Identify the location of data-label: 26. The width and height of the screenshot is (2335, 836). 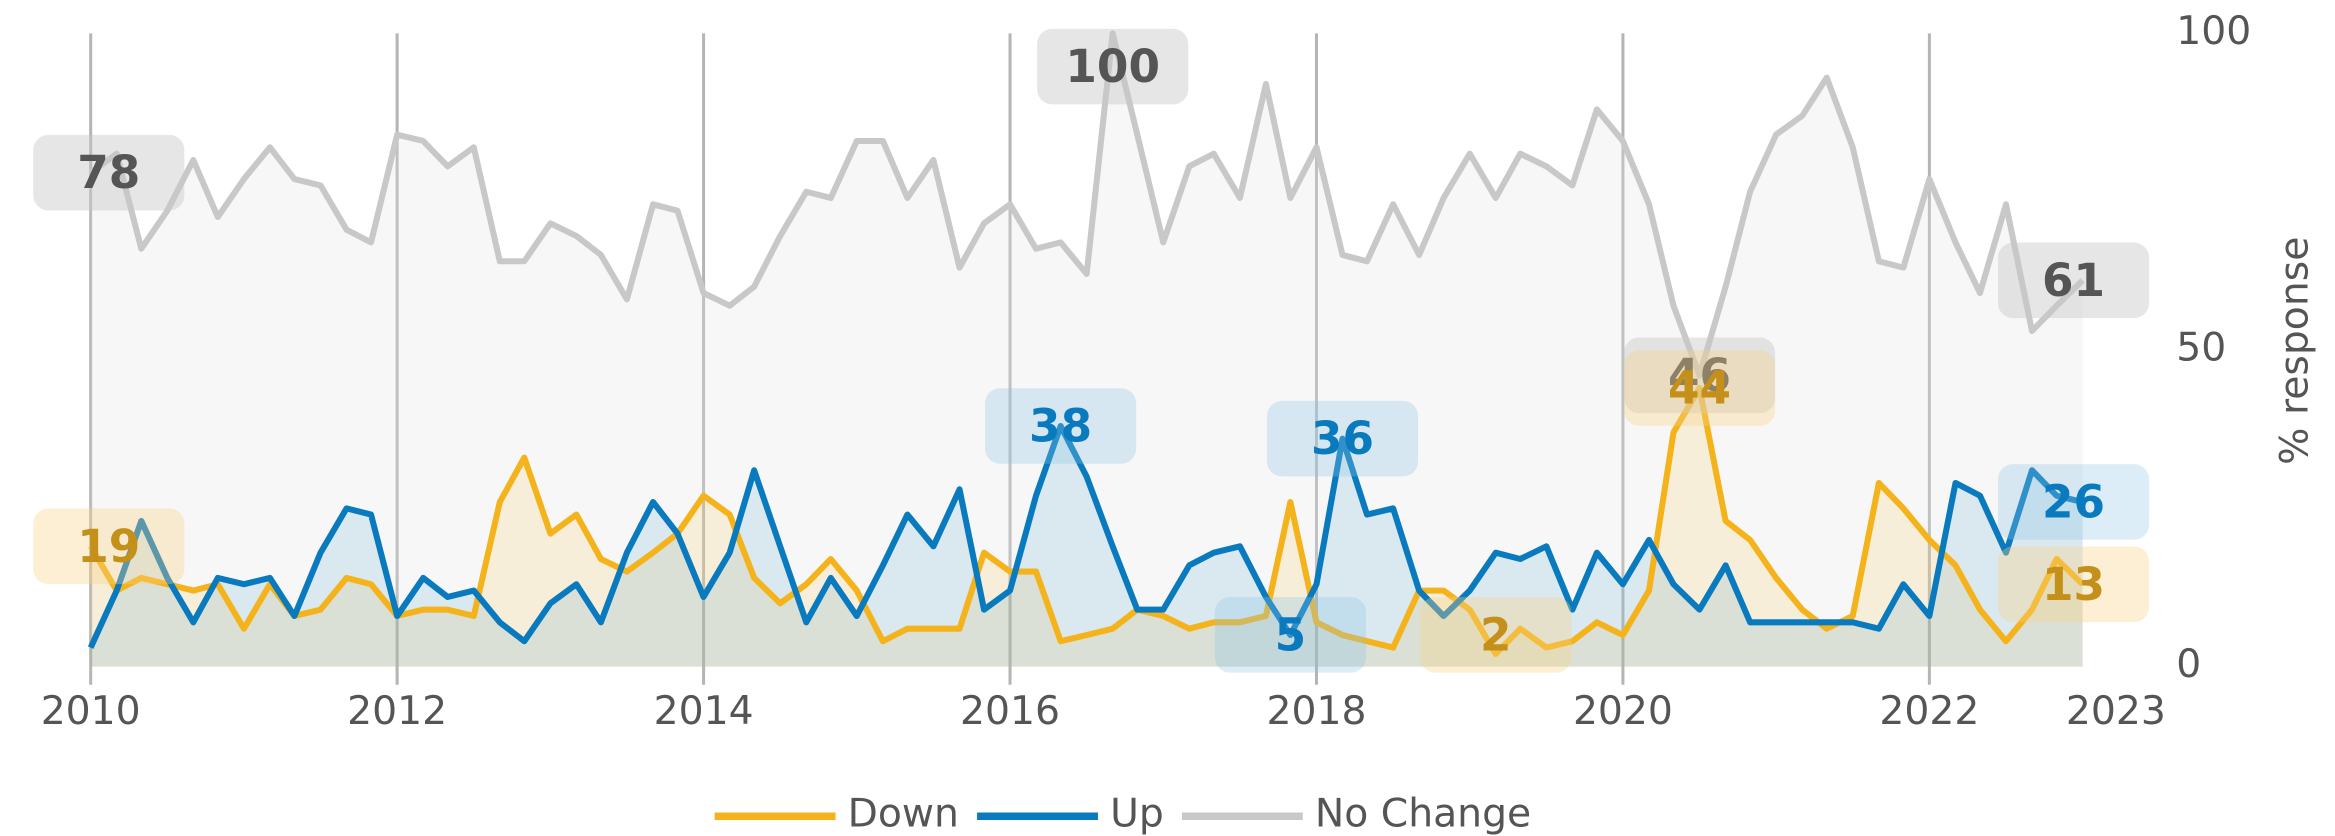
(2073, 501).